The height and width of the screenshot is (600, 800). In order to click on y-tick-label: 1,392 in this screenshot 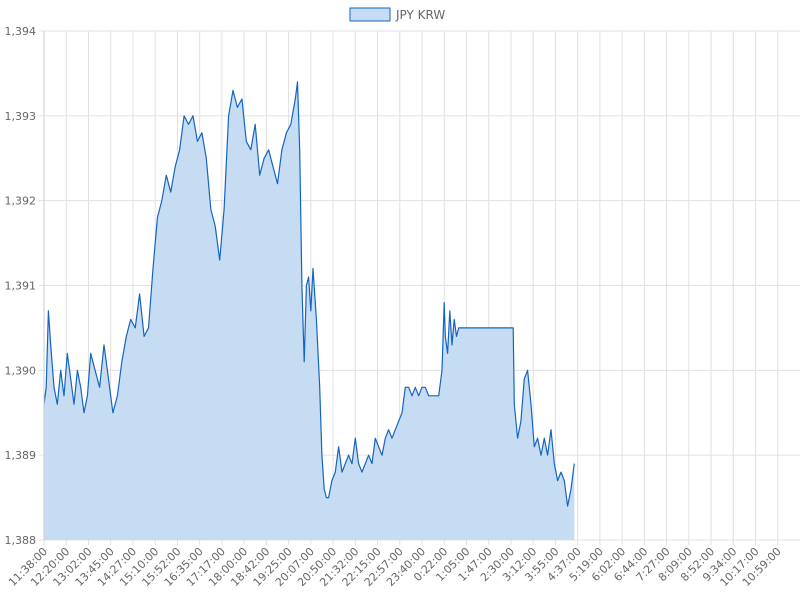, I will do `click(21, 201)`.